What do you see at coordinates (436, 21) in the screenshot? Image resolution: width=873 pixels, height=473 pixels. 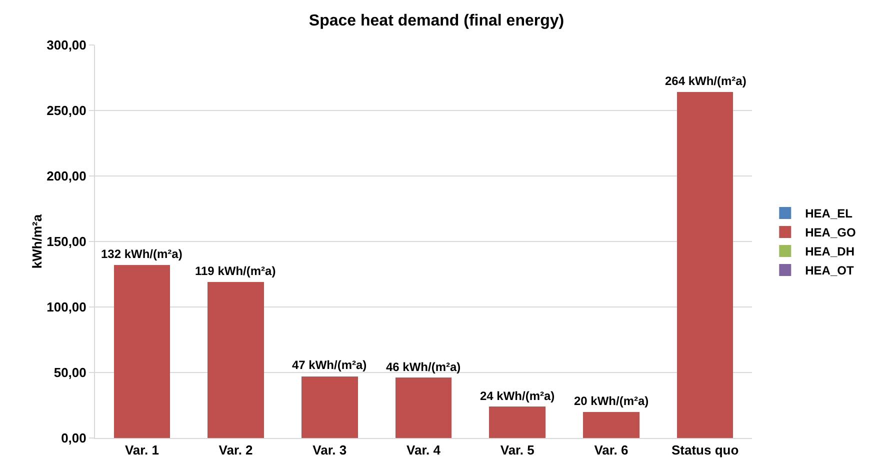 I see `chart-title: Space heat demand (final energy)` at bounding box center [436, 21].